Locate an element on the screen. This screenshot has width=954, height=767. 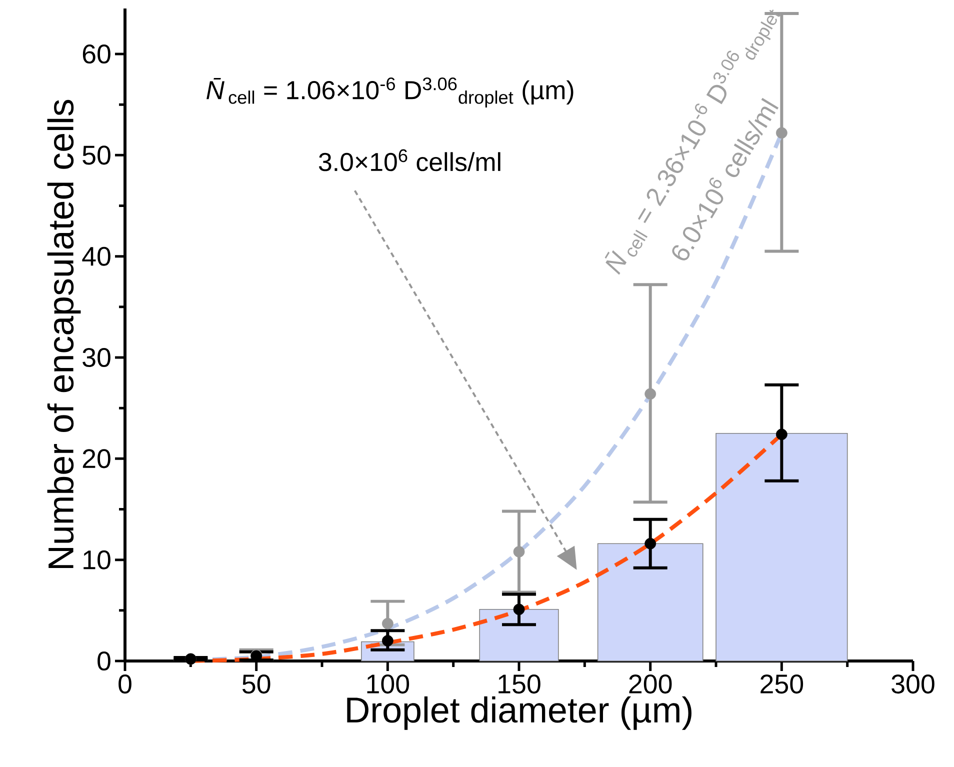
y-tick-label: 20 is located at coordinates (96, 458).